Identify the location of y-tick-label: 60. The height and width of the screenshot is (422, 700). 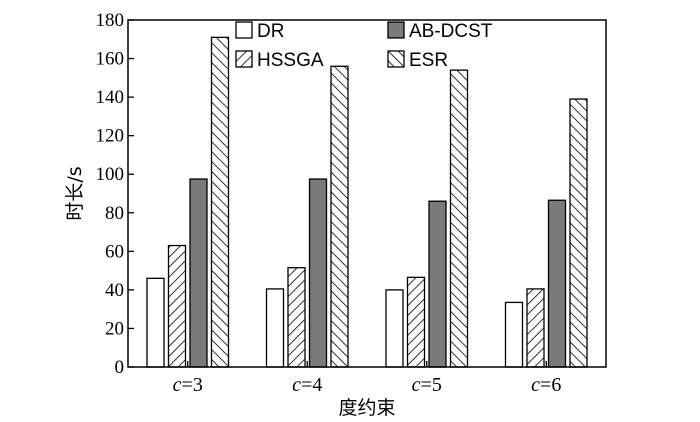
(114, 251).